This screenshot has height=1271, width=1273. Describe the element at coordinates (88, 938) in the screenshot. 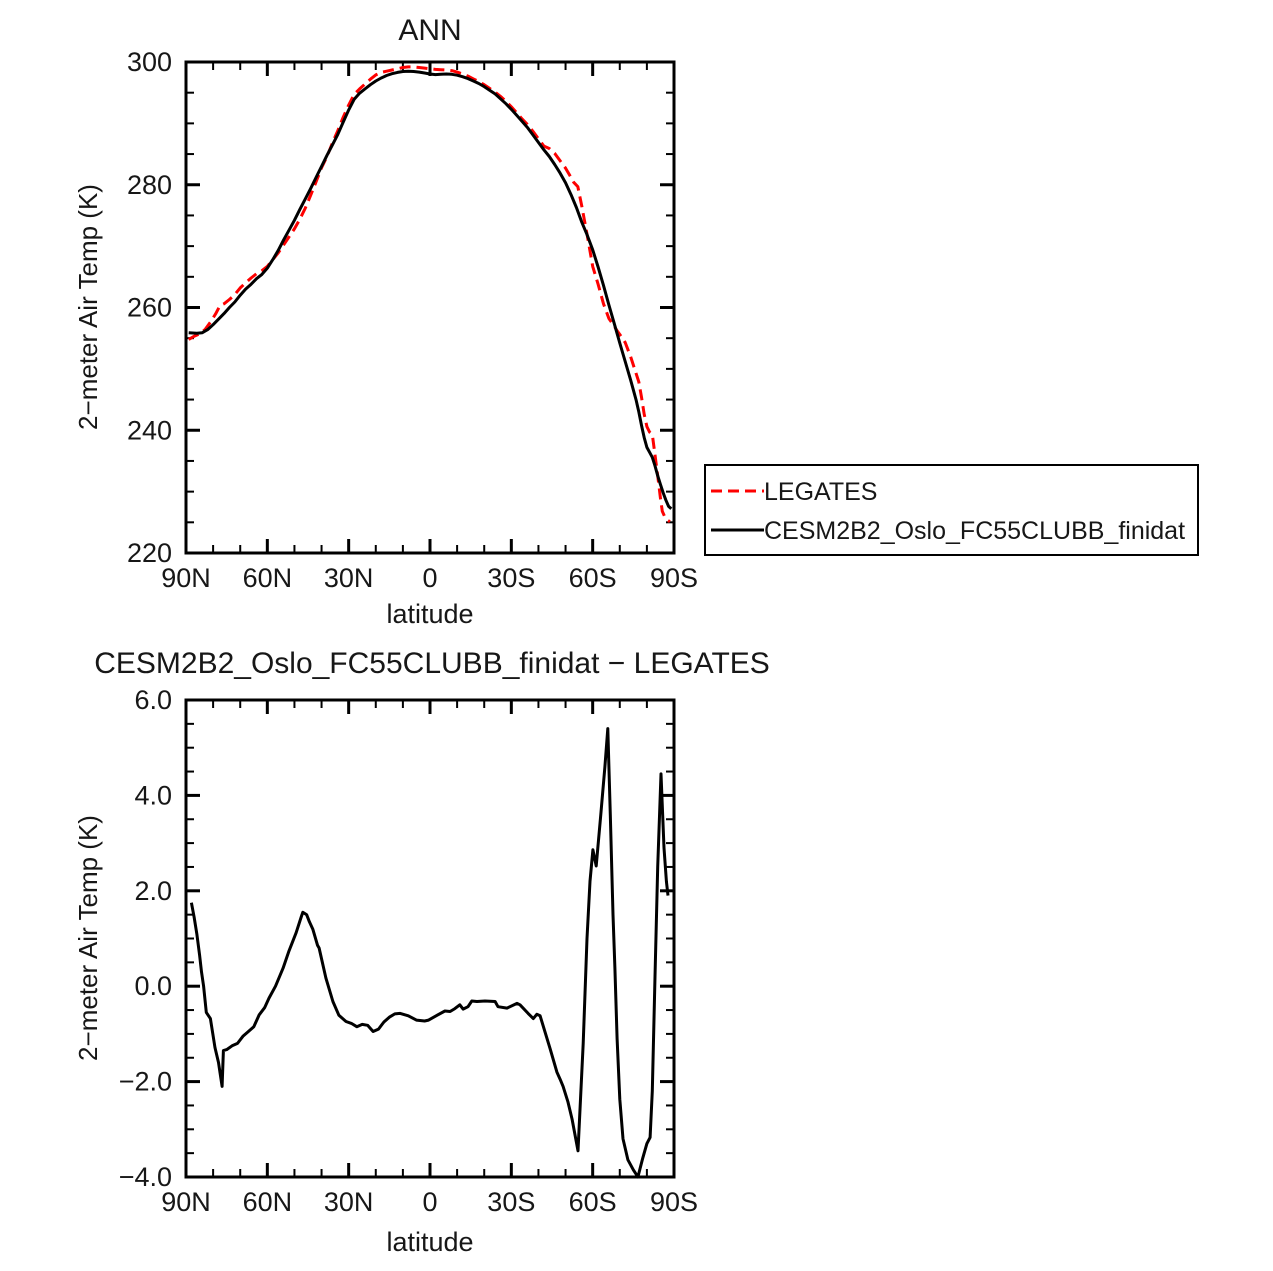

I see `bottom-panel-y-axis-label: 2−meter Air Temp (K)` at that location.